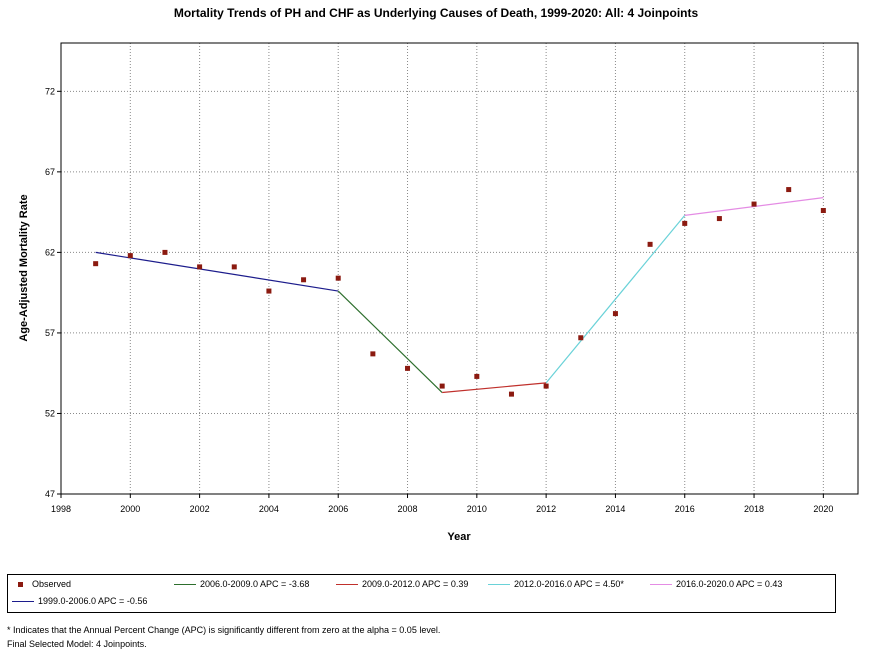 The height and width of the screenshot is (656, 872). Describe the element at coordinates (823, 509) in the screenshot. I see `x-tick-label: 2020` at that location.